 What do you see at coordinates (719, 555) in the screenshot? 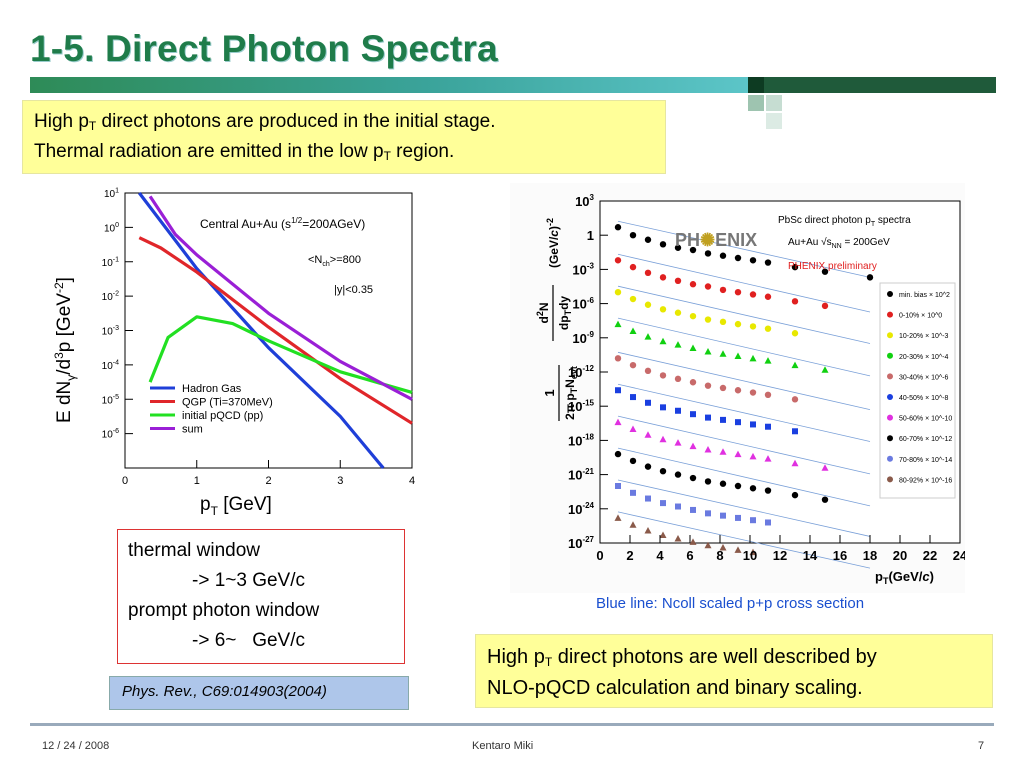
I see `x-tick-label: 8` at bounding box center [719, 555].